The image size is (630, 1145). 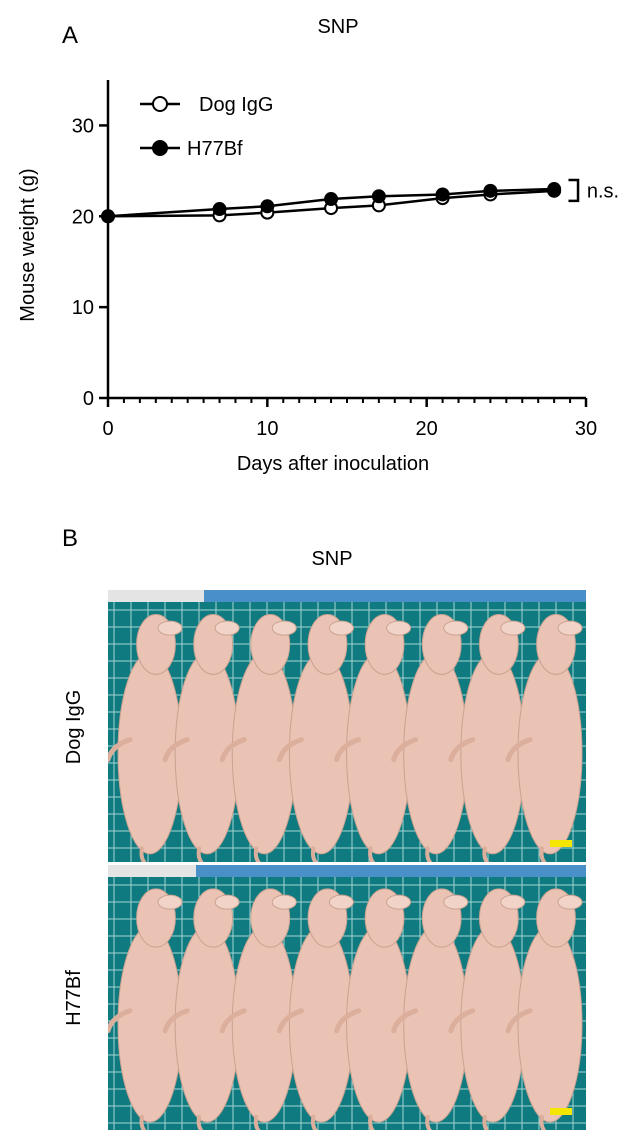 I want to click on y-axis-label: Mouse weight (g), so click(x=28, y=244).